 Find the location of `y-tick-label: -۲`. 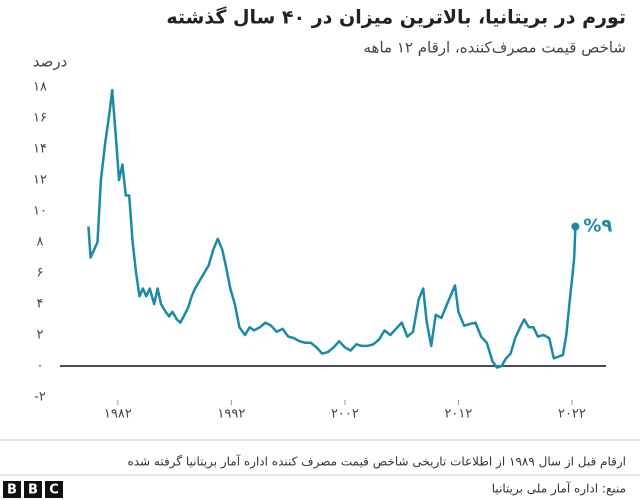

y-tick-label: -۲ is located at coordinates (40, 397).